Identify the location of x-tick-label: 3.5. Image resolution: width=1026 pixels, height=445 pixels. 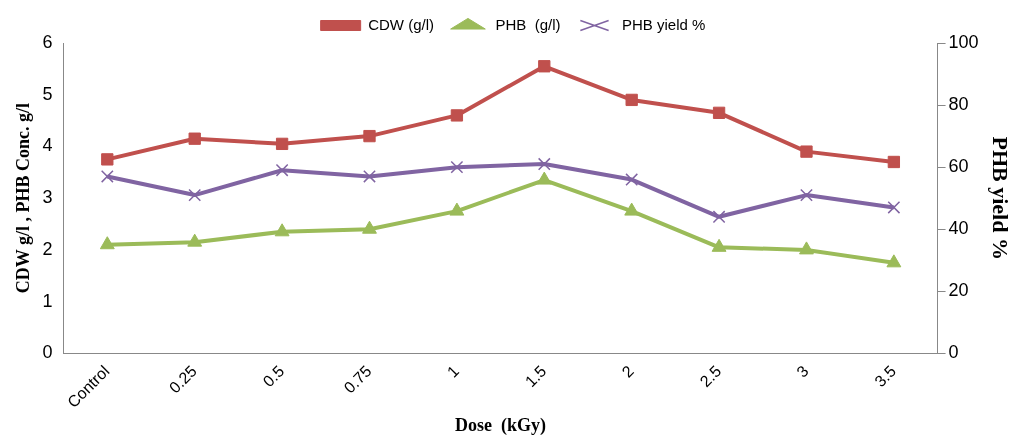
(885, 376).